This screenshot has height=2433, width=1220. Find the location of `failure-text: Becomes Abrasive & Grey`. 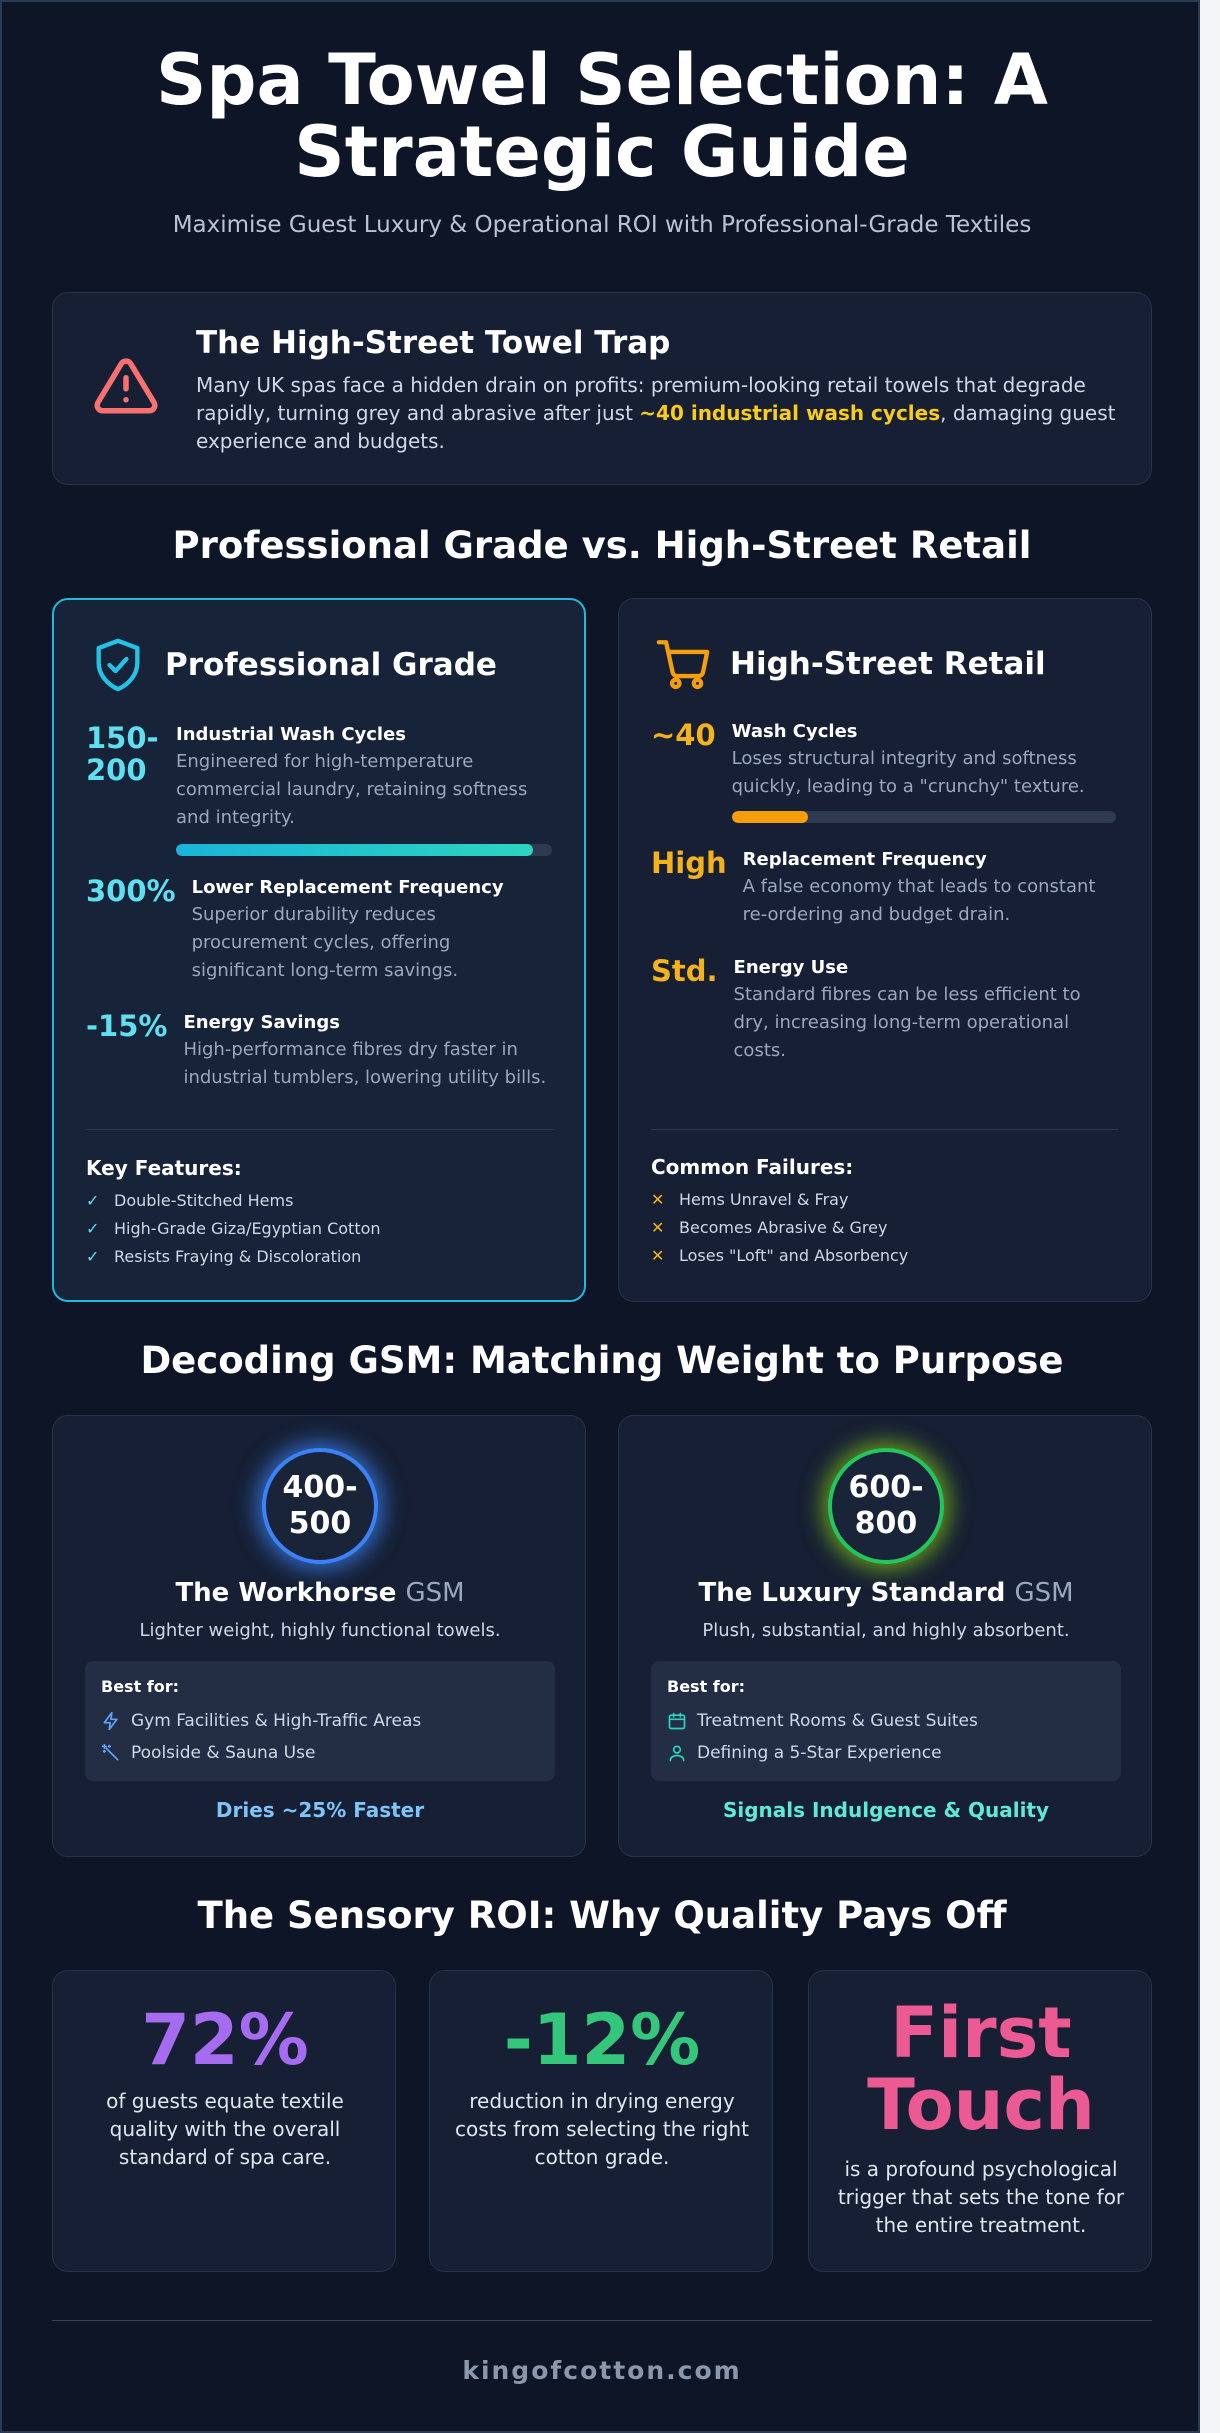

failure-text: Becomes Abrasive & Grey is located at coordinates (783, 1227).